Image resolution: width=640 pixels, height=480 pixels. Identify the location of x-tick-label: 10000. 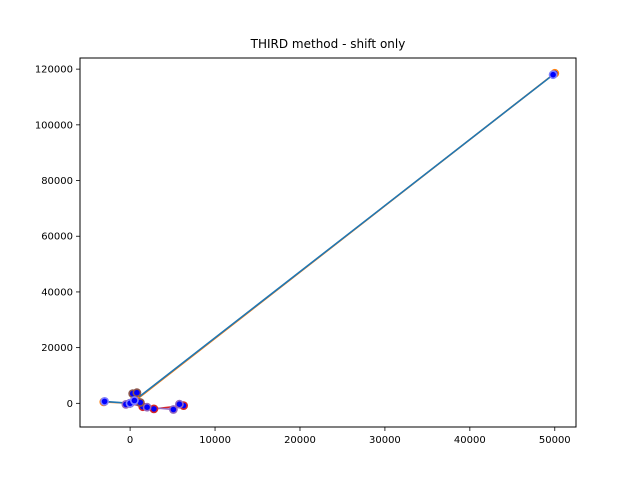
(215, 440).